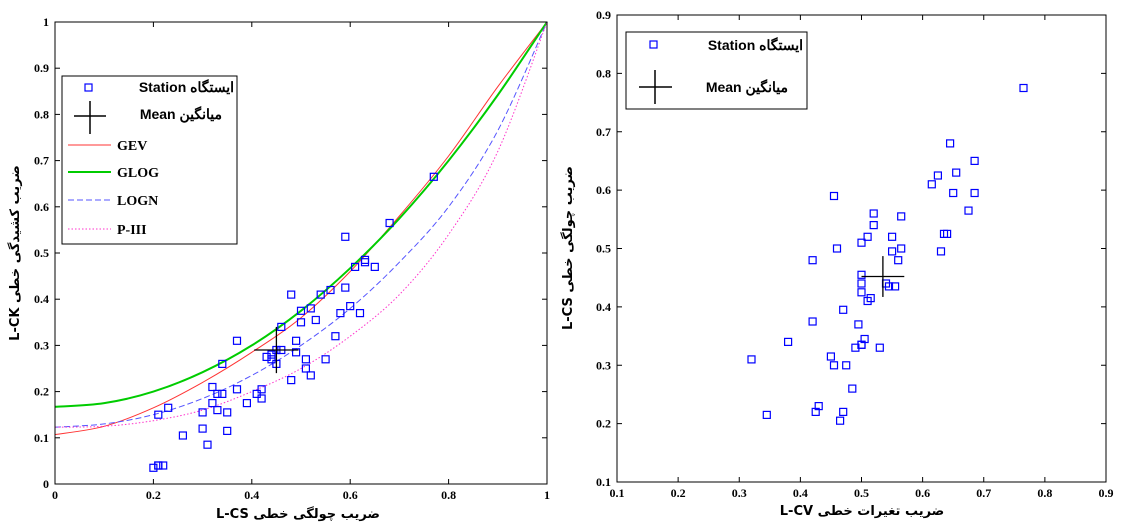 The width and height of the screenshot is (1122, 523). What do you see at coordinates (132, 146) in the screenshot?
I see `legend-gev-label: GEV` at bounding box center [132, 146].